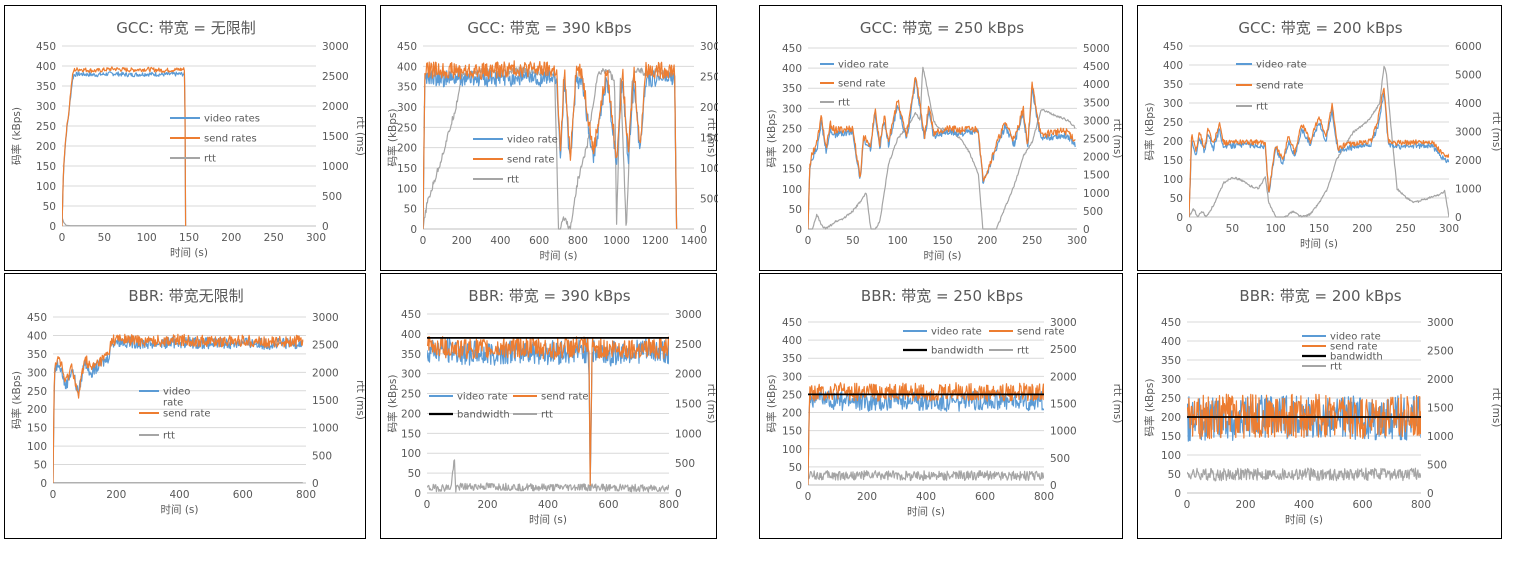 This screenshot has width=1532, height=571. Describe the element at coordinates (1096, 103) in the screenshot. I see `y2-tick-label: 3500` at that location.